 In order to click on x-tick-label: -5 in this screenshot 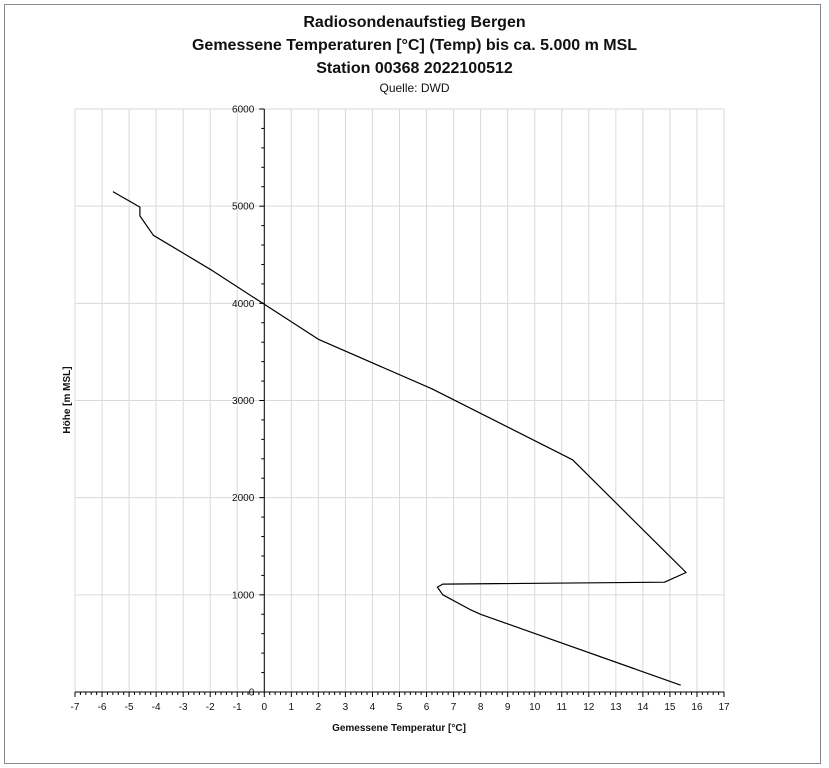, I will do `click(129, 707)`.